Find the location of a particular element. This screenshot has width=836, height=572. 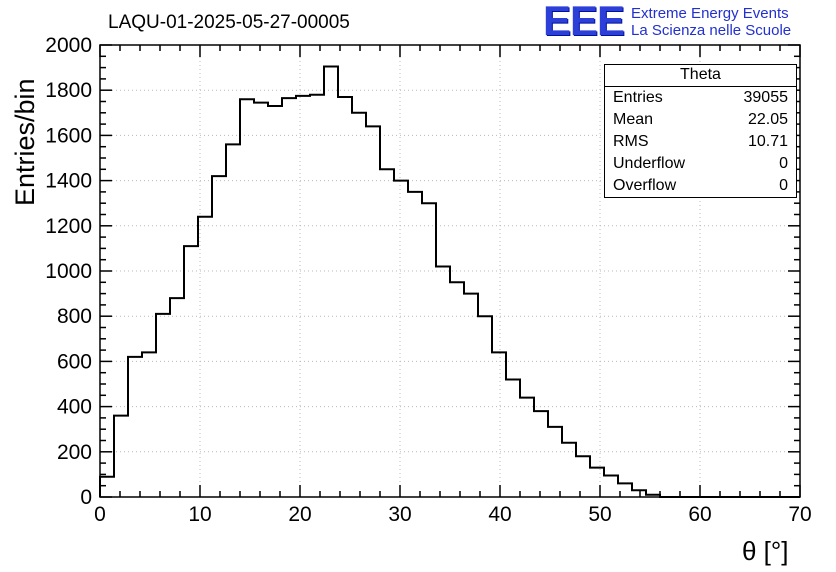

stats-label: Overflow is located at coordinates (645, 185).